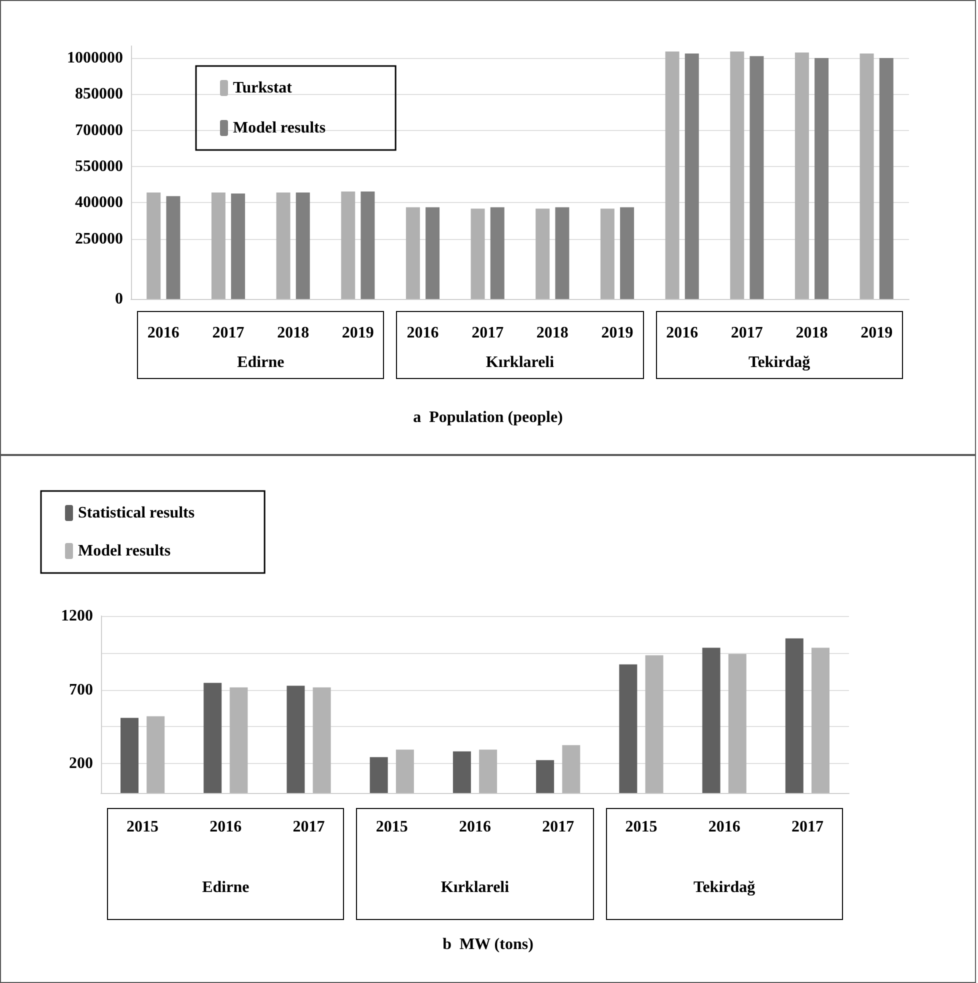  I want to click on y-tick-label: 250000, so click(99, 239).